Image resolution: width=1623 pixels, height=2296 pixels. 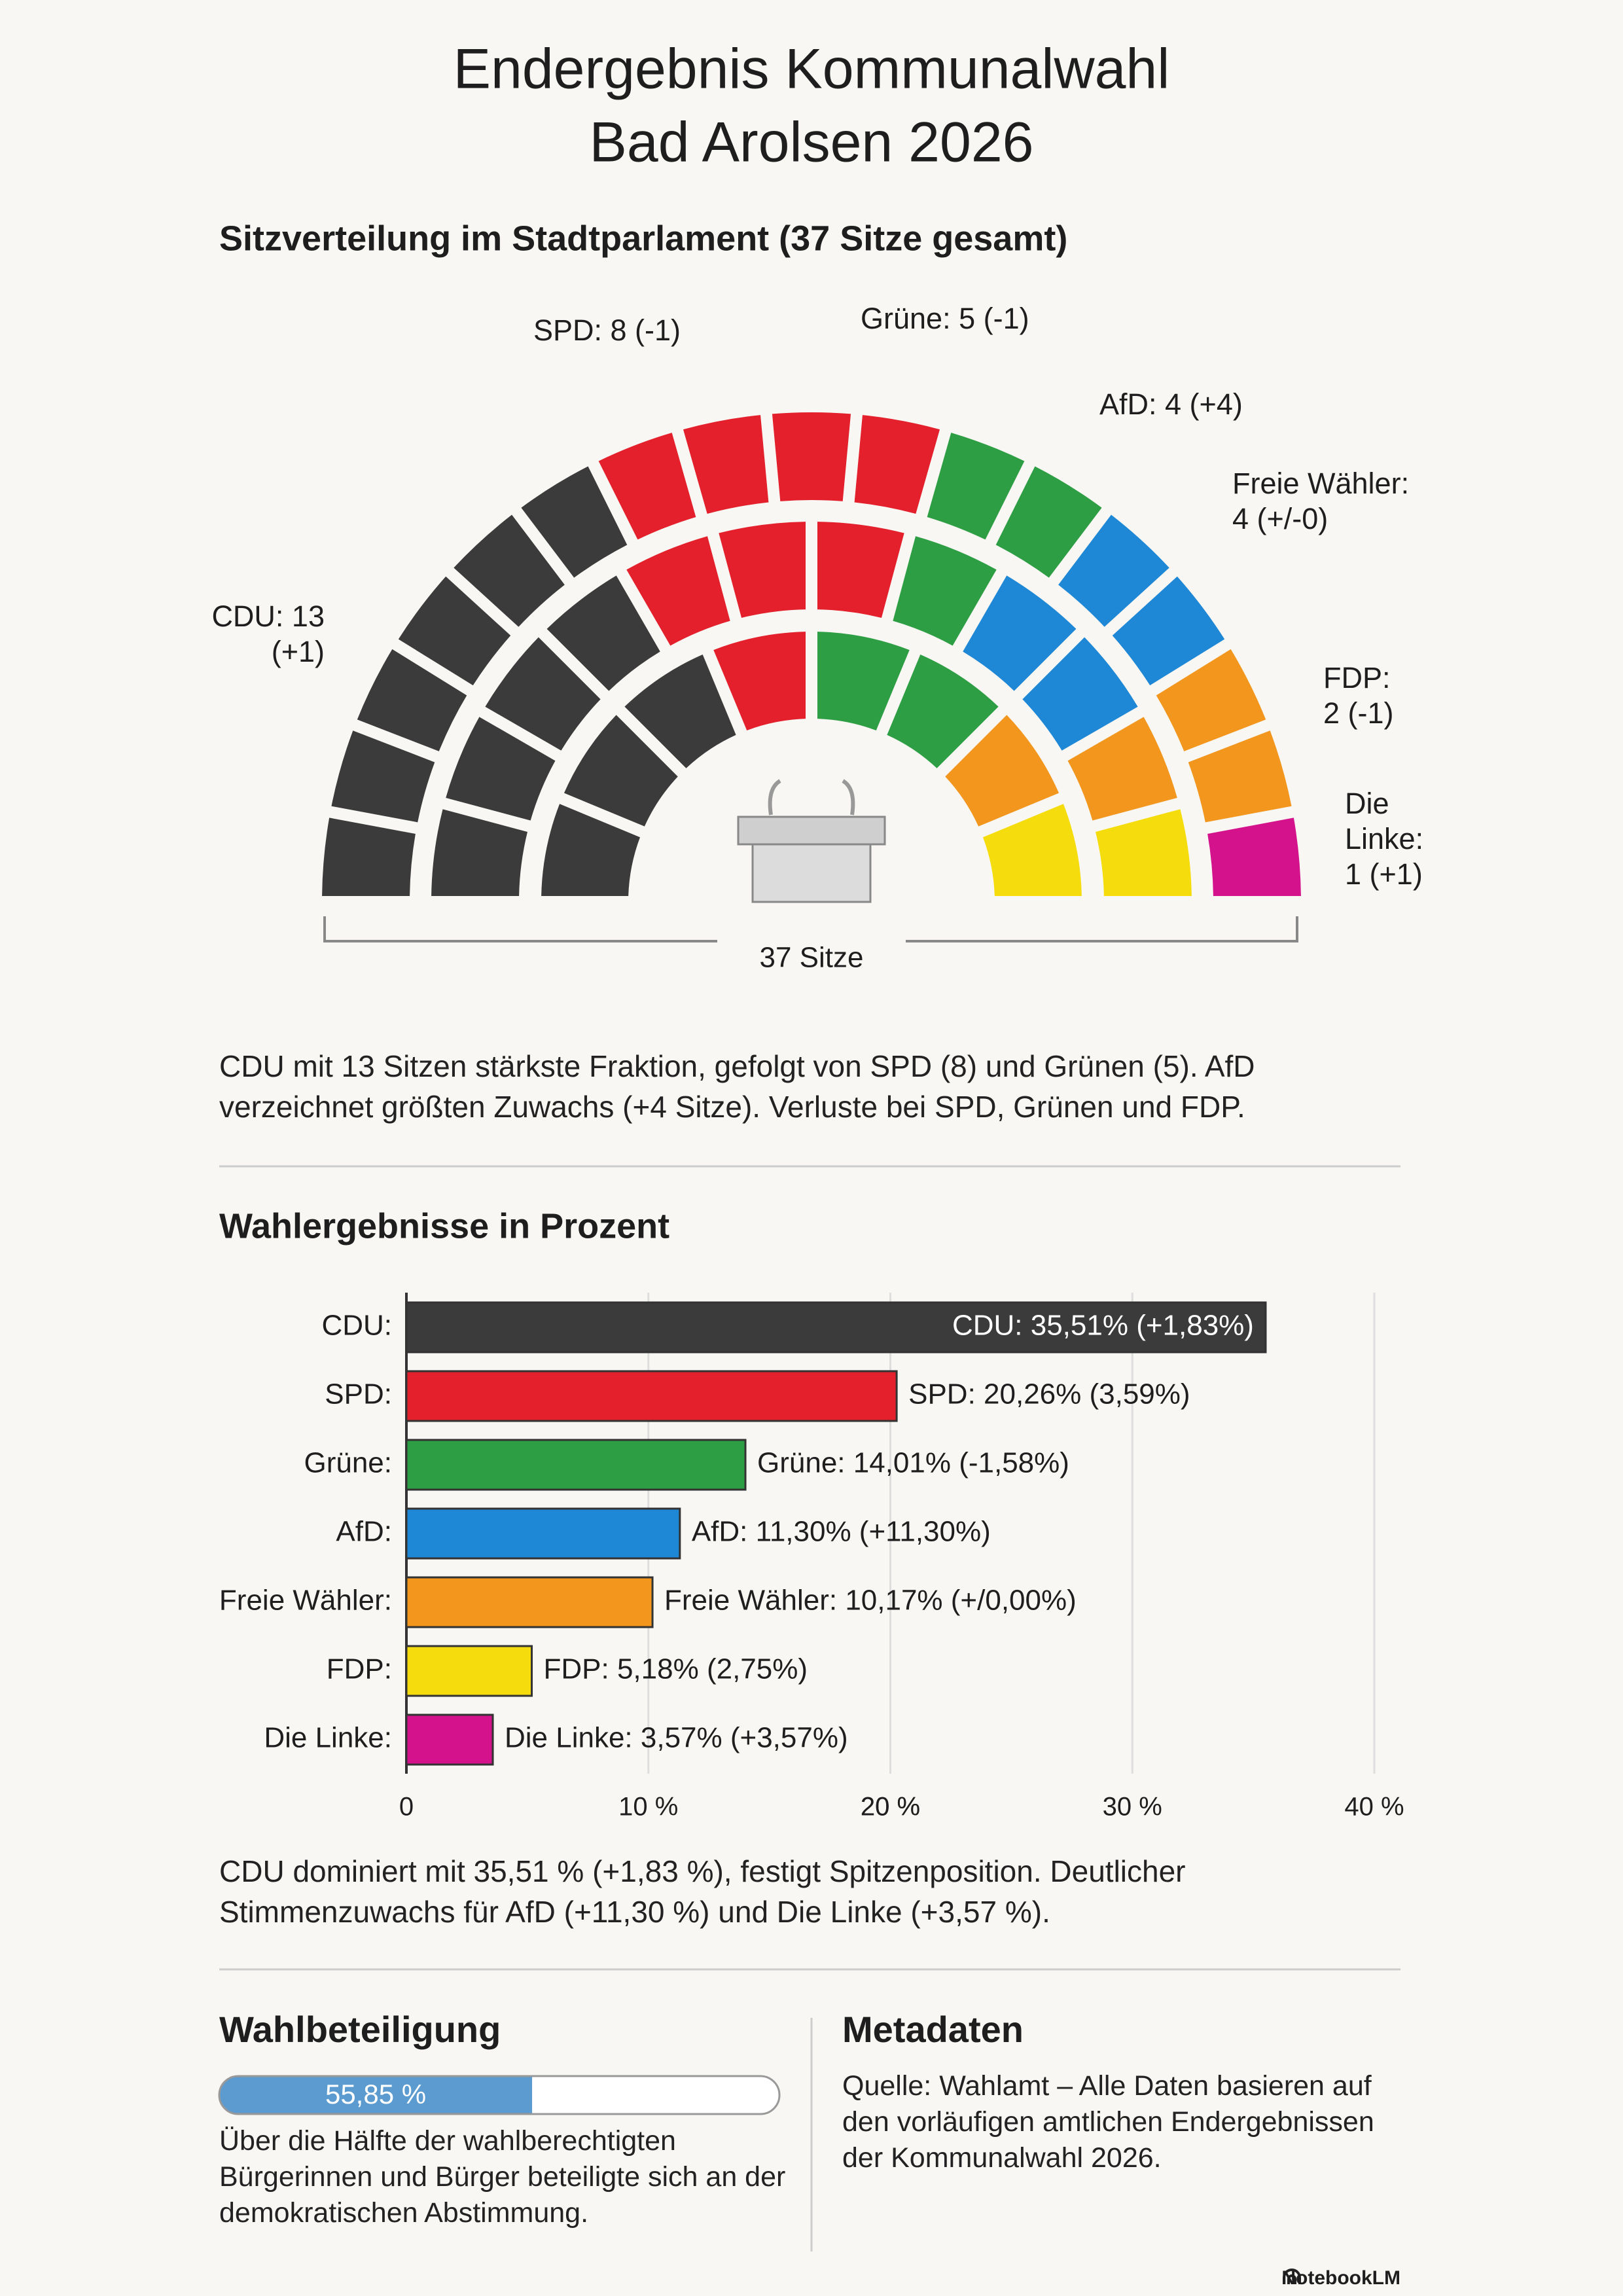 I want to click on value-label: 55,85 %, so click(x=375, y=2094).